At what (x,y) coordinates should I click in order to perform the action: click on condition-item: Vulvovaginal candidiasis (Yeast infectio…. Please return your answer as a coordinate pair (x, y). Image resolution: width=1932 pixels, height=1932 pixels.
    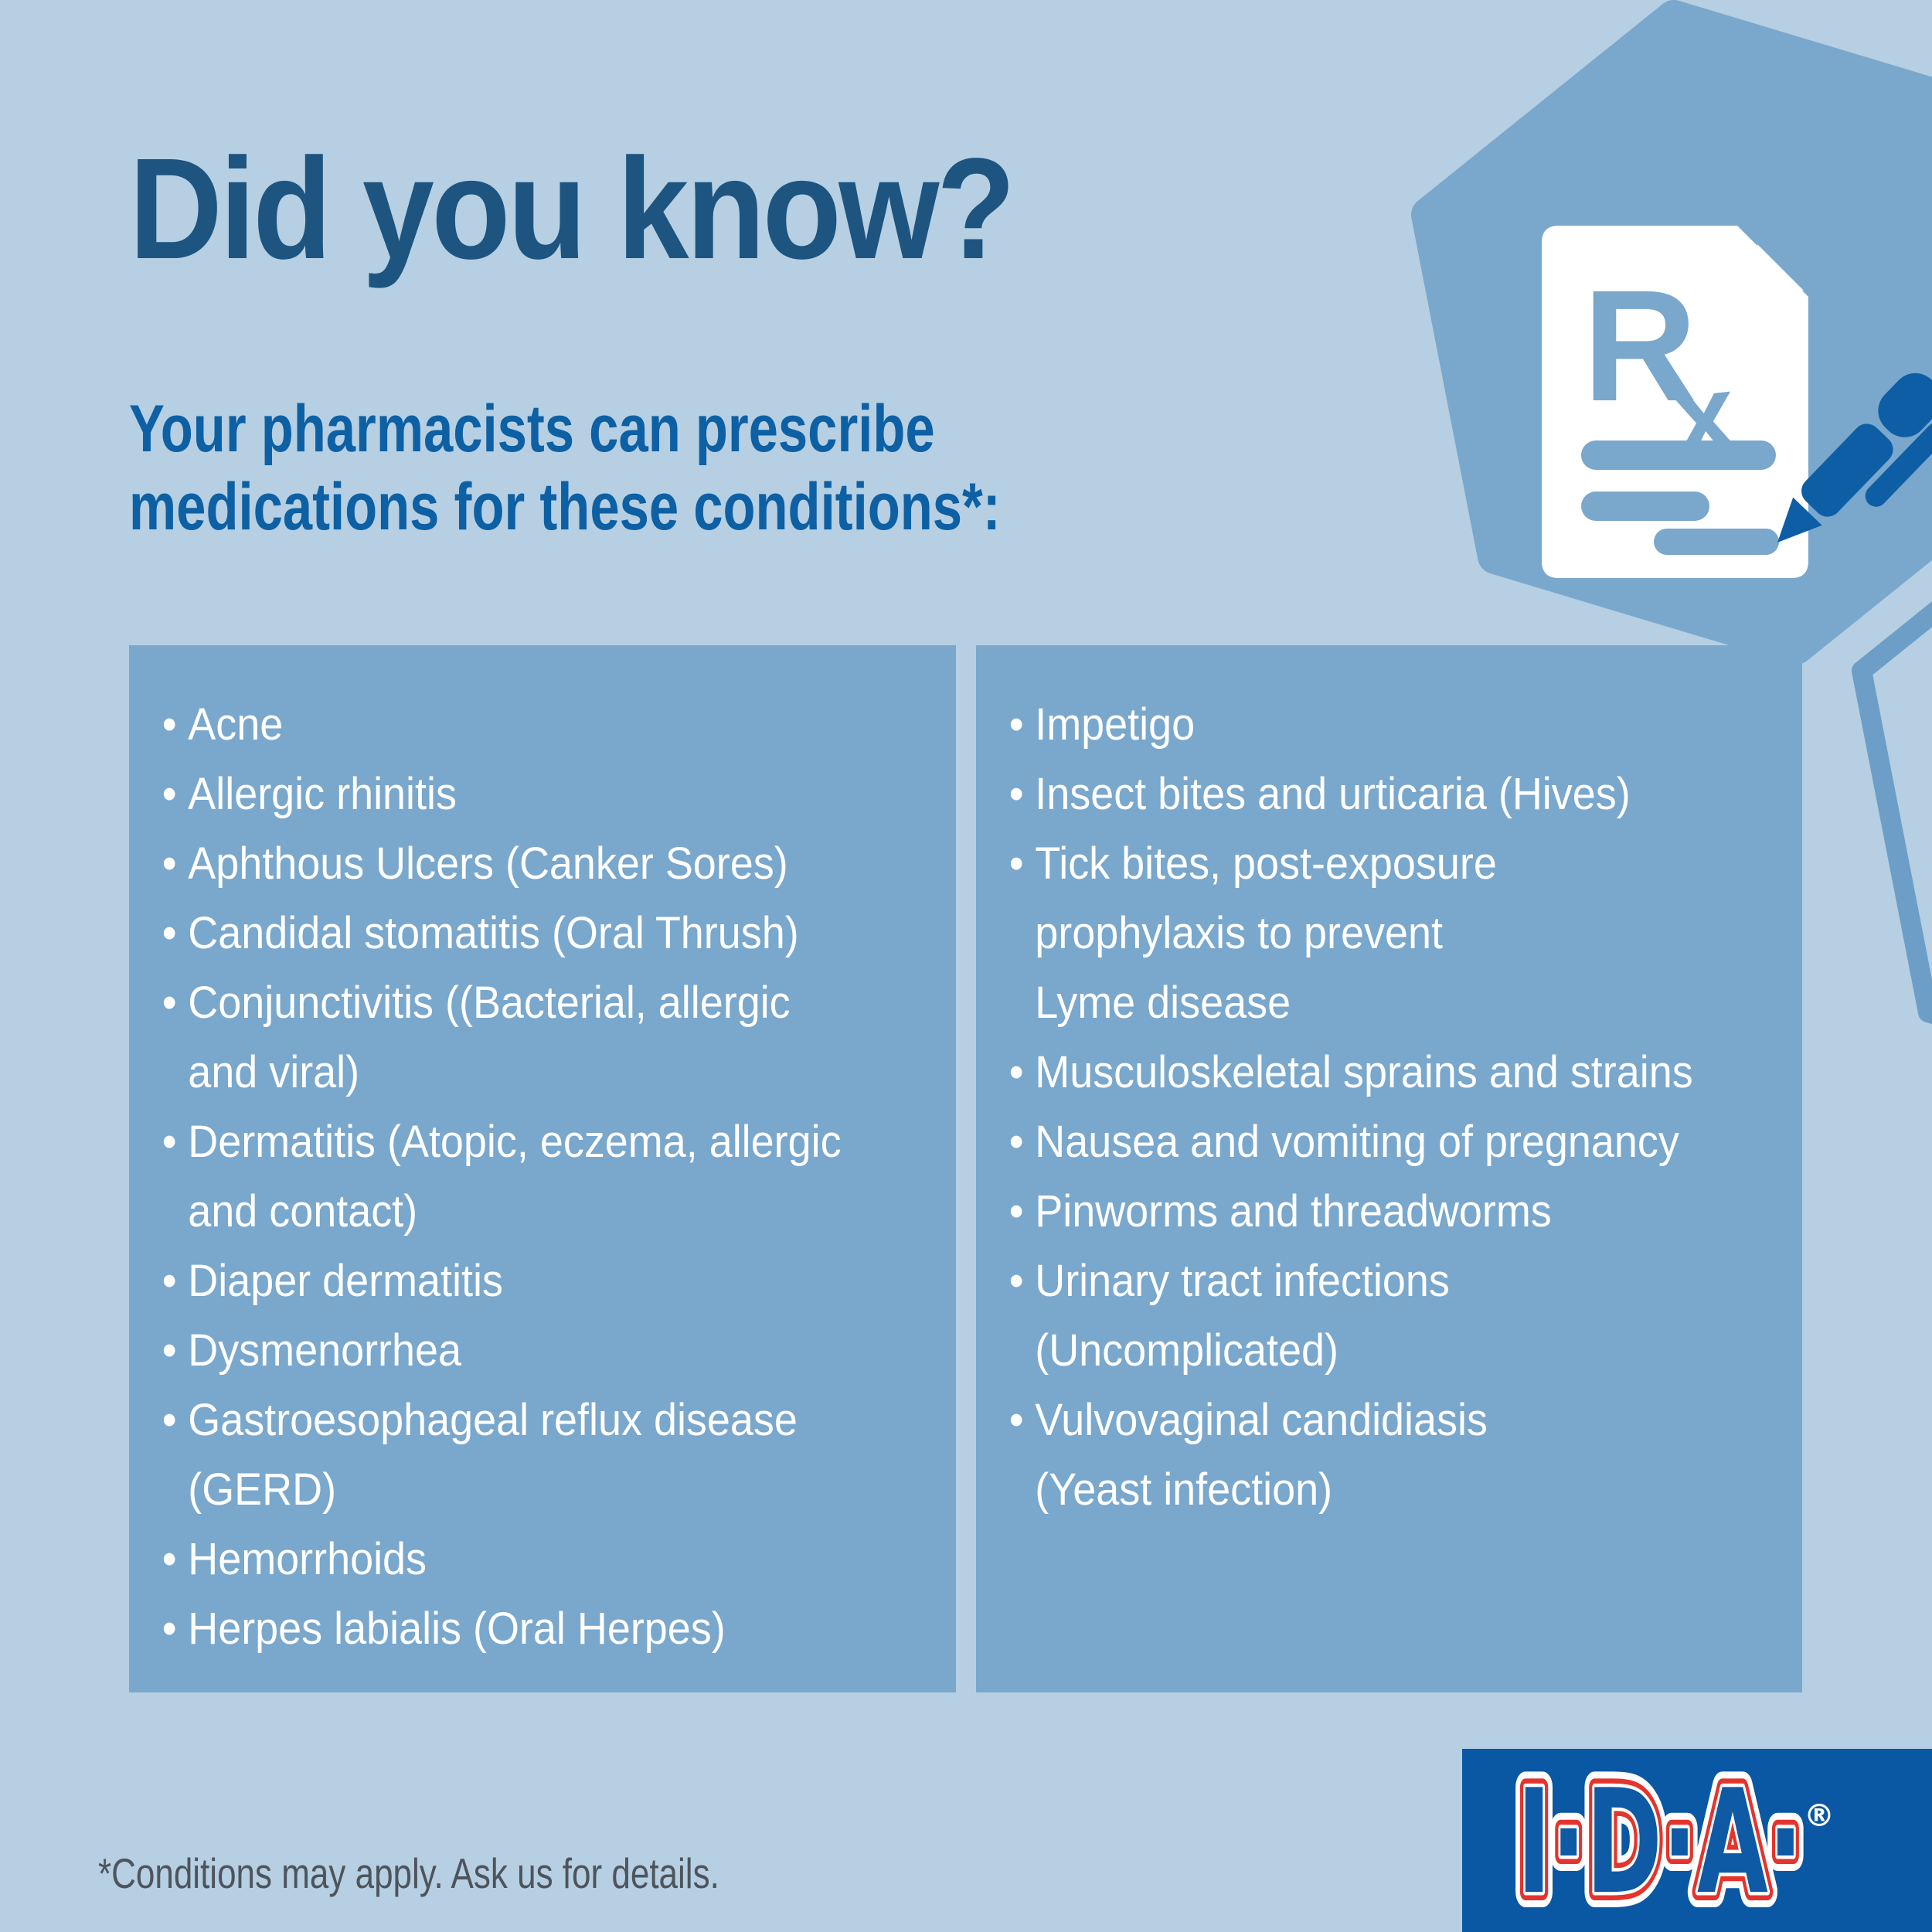
    Looking at the image, I should click on (1369, 1455).